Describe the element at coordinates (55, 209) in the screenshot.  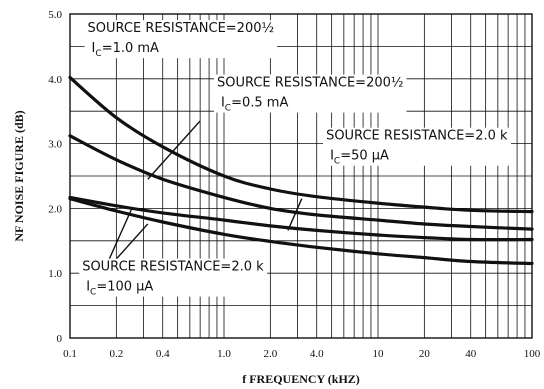
I see `y-tick-label: 2.0` at that location.